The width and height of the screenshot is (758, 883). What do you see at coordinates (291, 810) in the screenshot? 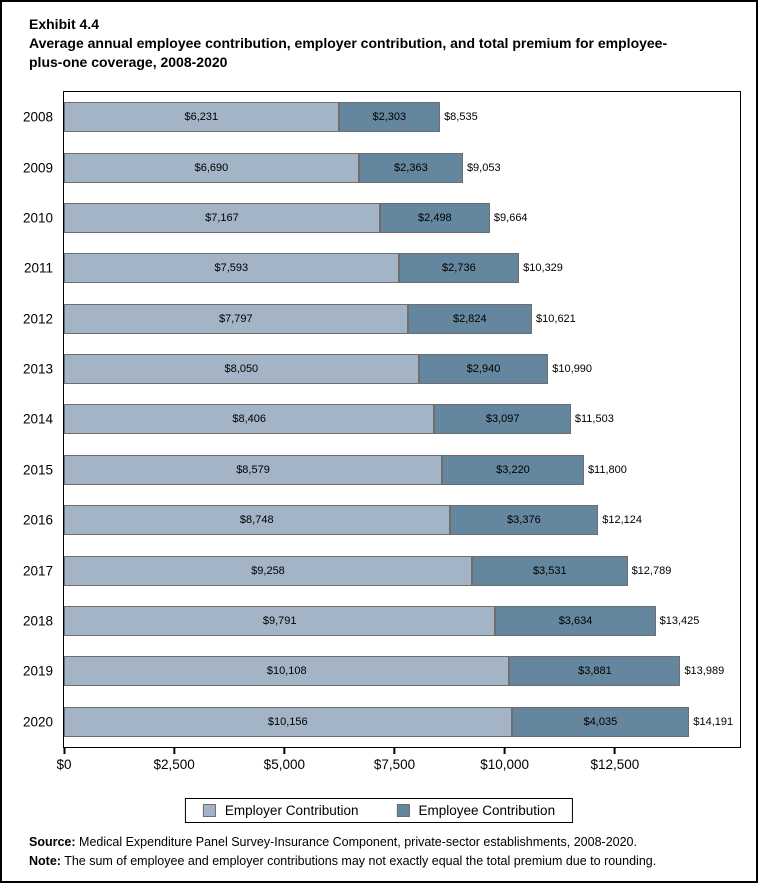
I see `legend-label: Employer Contribution` at bounding box center [291, 810].